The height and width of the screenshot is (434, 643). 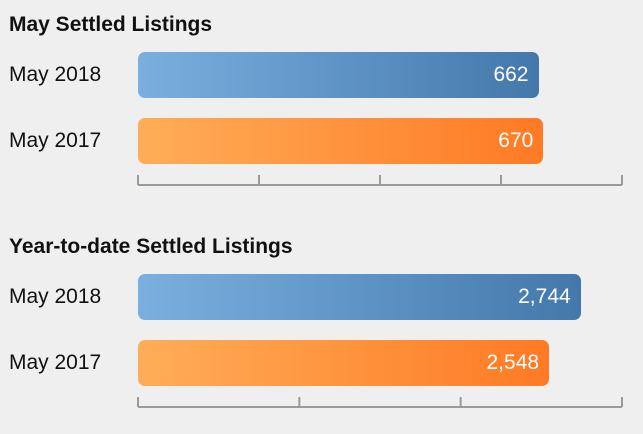 I want to click on bar-may-2018: 2,744, so click(x=359, y=297).